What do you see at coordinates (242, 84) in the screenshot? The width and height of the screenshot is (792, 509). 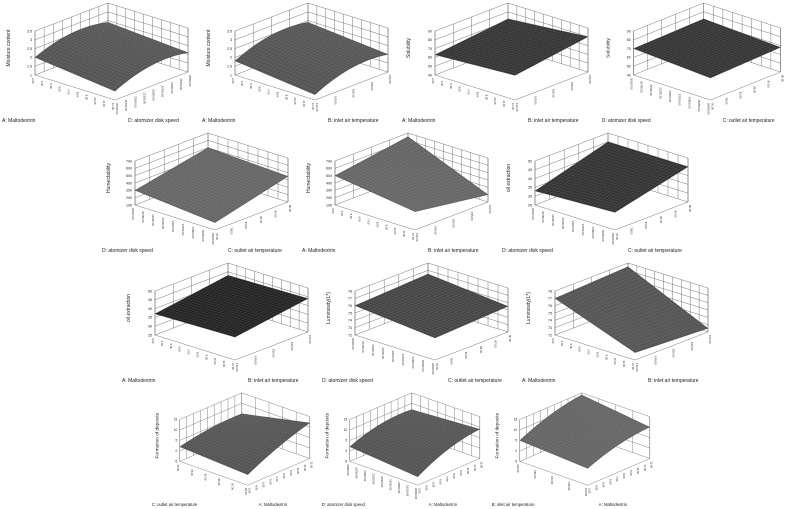 I see `x-tick-label: 4.00` at bounding box center [242, 84].